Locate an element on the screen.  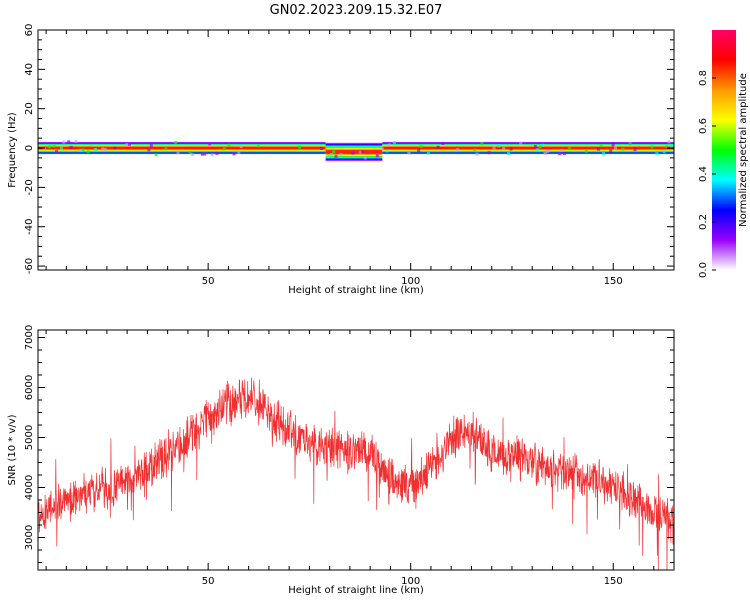
y-tick-label: -60 is located at coordinates (29, 266).